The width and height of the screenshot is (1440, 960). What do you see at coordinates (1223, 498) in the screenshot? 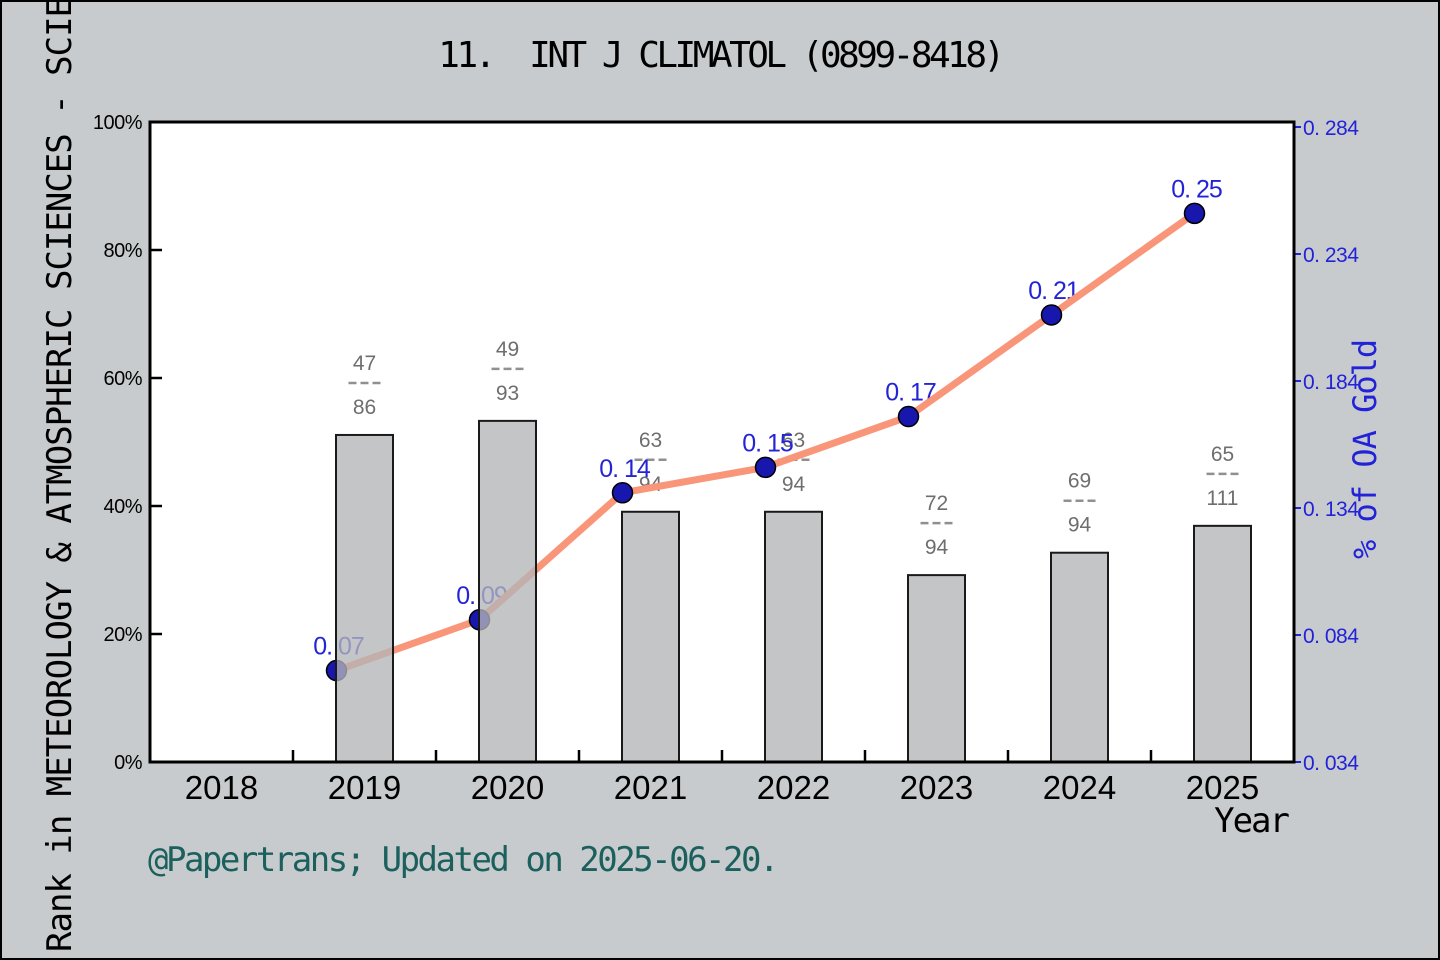
I see `bar-fraction-denominator: 111` at bounding box center [1223, 498].